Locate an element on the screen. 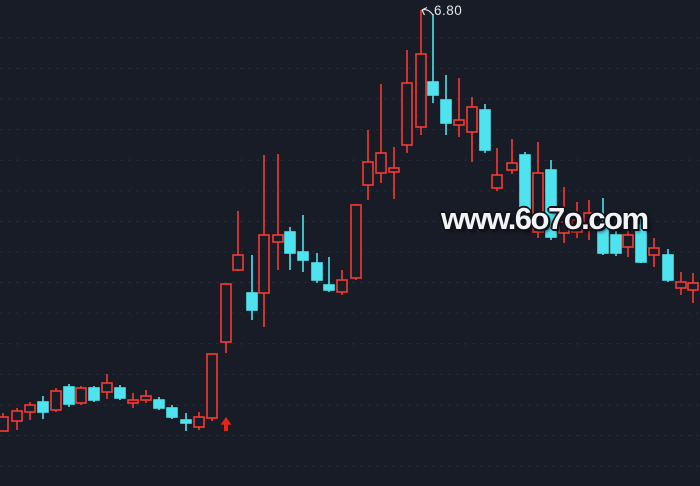 The width and height of the screenshot is (700, 486). watermark: www.6o7o.com is located at coordinates (545, 218).